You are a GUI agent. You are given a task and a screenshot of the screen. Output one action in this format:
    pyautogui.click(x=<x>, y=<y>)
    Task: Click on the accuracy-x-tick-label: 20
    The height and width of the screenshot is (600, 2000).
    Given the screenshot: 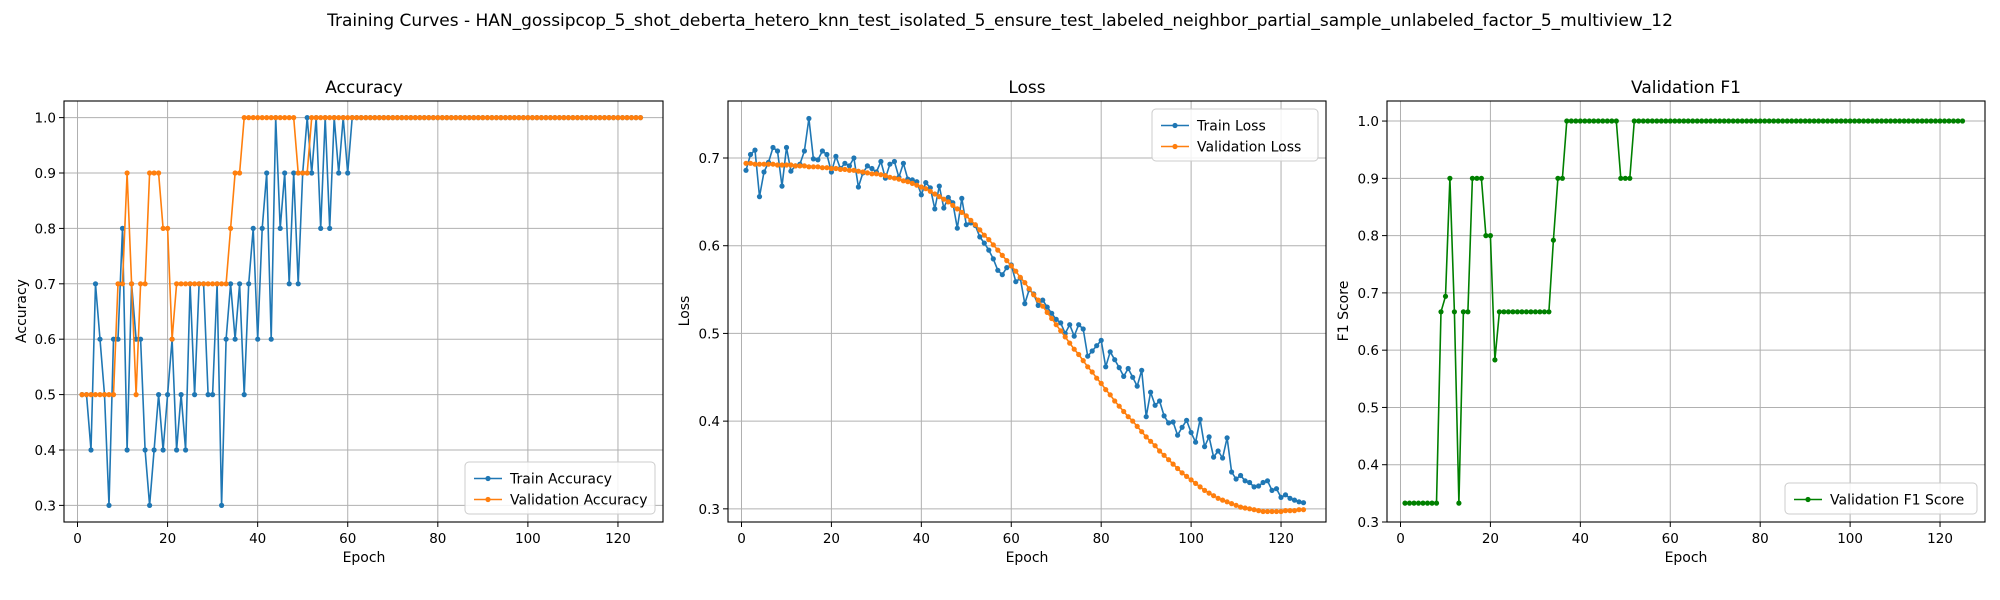 What is the action you would take?
    pyautogui.click(x=167, y=539)
    